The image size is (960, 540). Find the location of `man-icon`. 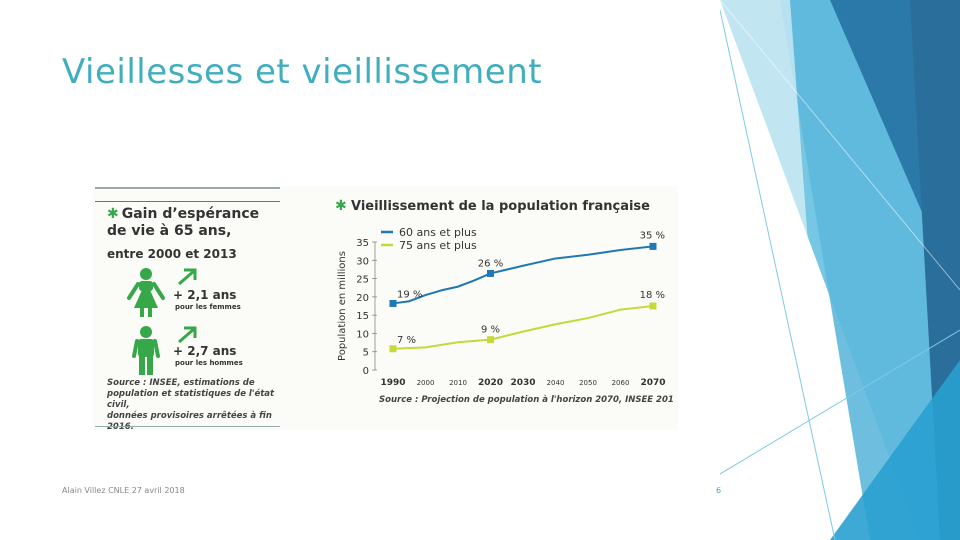

man-icon is located at coordinates (146, 350).